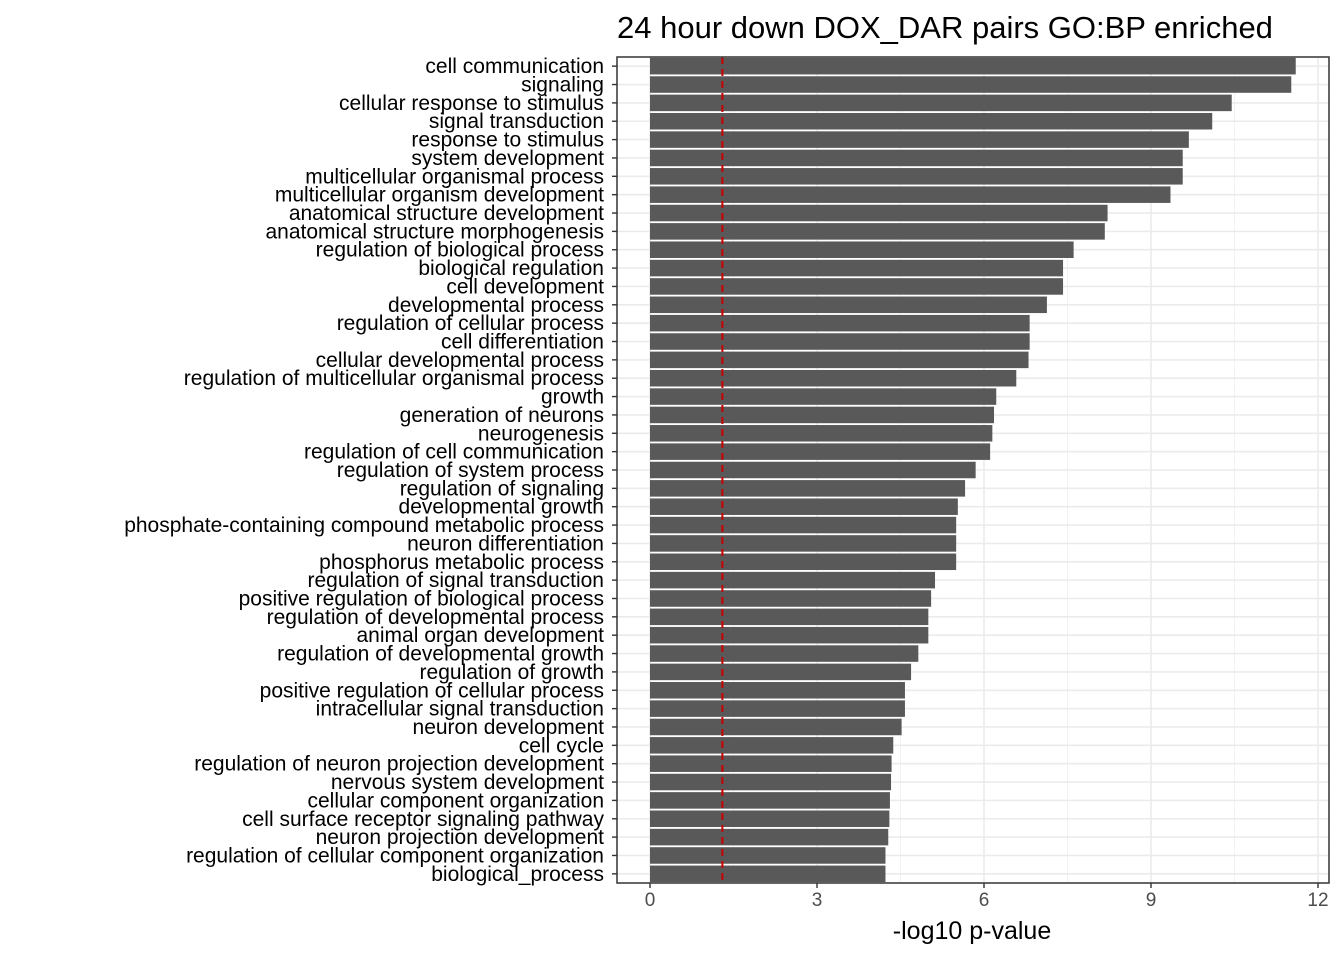 Image resolution: width=1344 pixels, height=960 pixels. I want to click on x-axis: 0 3 6 9 12, so click(987, 897).